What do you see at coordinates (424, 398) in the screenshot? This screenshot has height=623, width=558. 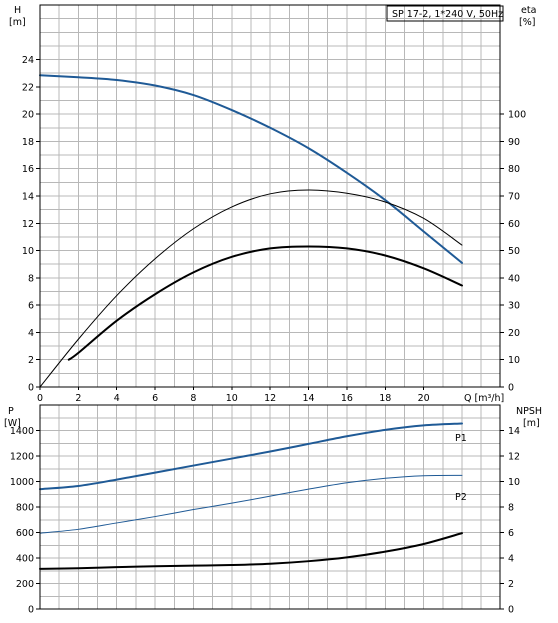 I see `x-tick-label: 20` at bounding box center [424, 398].